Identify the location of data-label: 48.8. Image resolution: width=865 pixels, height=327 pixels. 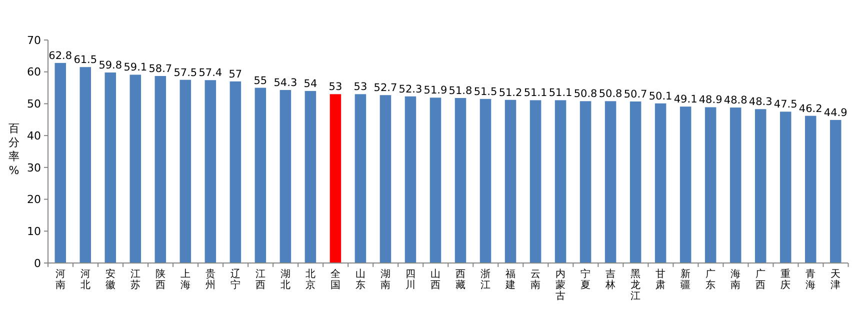
(736, 100).